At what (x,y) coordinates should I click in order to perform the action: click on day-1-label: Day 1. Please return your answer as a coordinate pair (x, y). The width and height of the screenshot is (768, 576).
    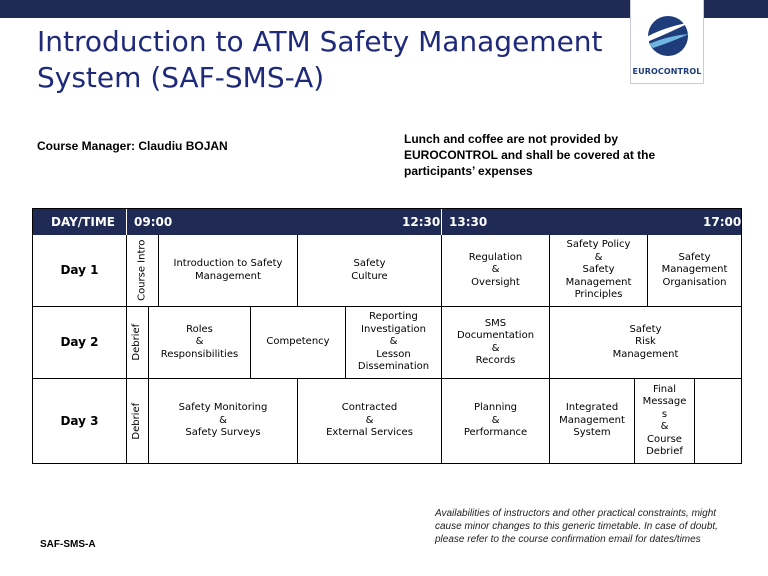
    Looking at the image, I should click on (80, 271).